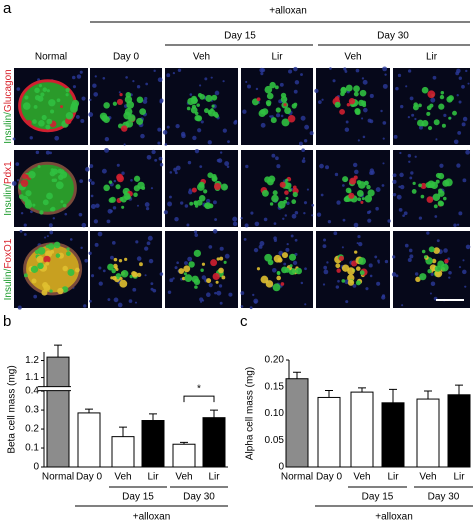 Image resolution: width=474 pixels, height=531 pixels. I want to click on bracket-label: +alloxan, so click(152, 517).